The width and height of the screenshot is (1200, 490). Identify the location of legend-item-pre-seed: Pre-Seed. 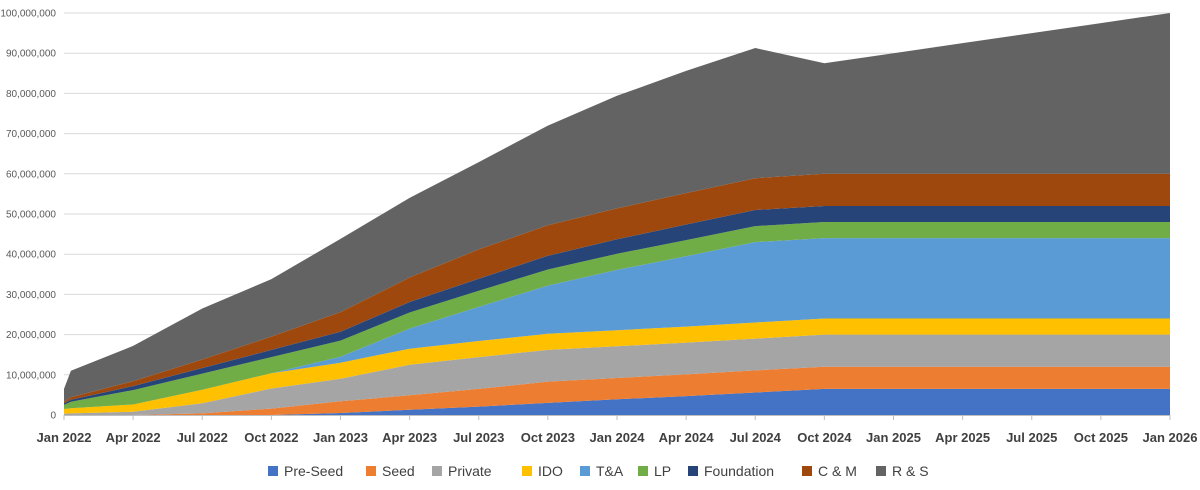
(305, 471).